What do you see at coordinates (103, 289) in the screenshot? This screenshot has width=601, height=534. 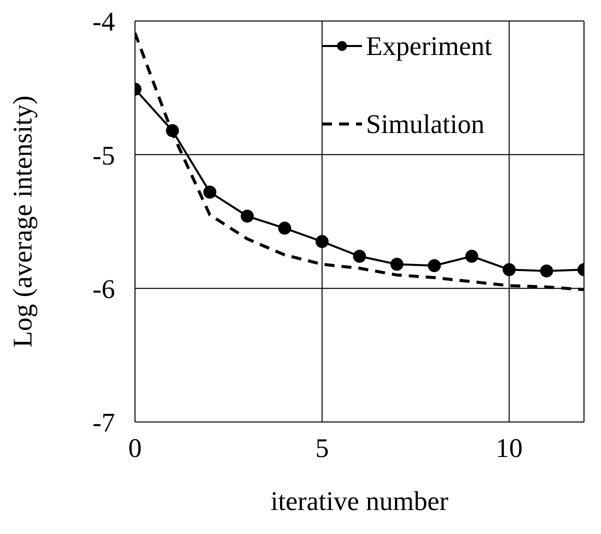 I see `y-tick-label: -6` at bounding box center [103, 289].